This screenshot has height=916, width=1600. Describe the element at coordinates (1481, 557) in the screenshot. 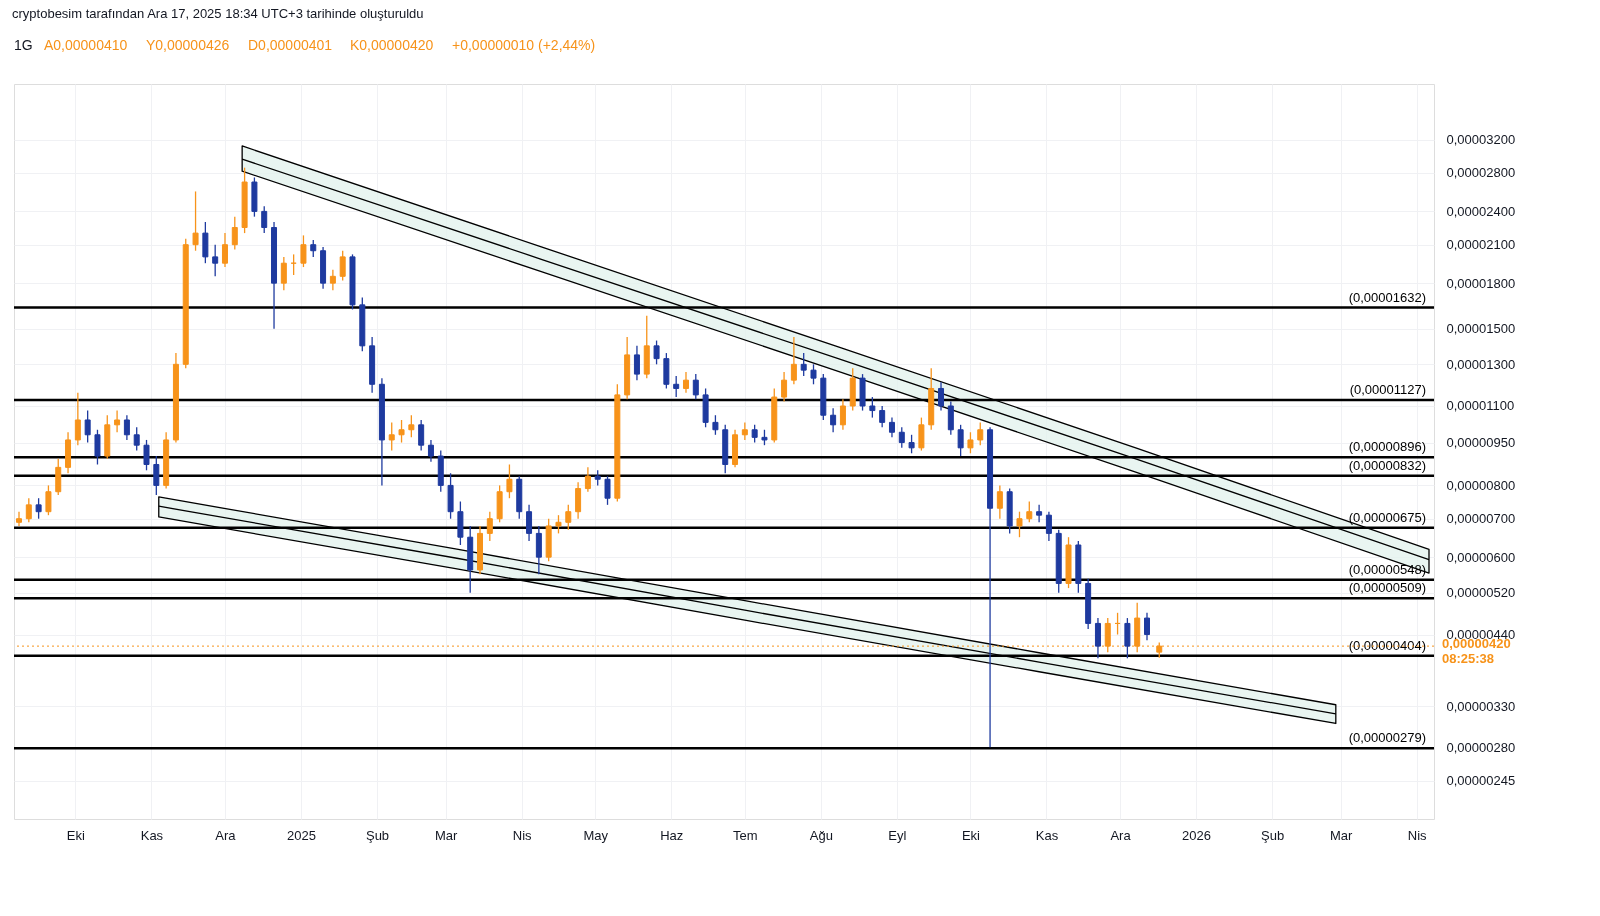

I see `y-tick-label: 0,00000600` at that location.